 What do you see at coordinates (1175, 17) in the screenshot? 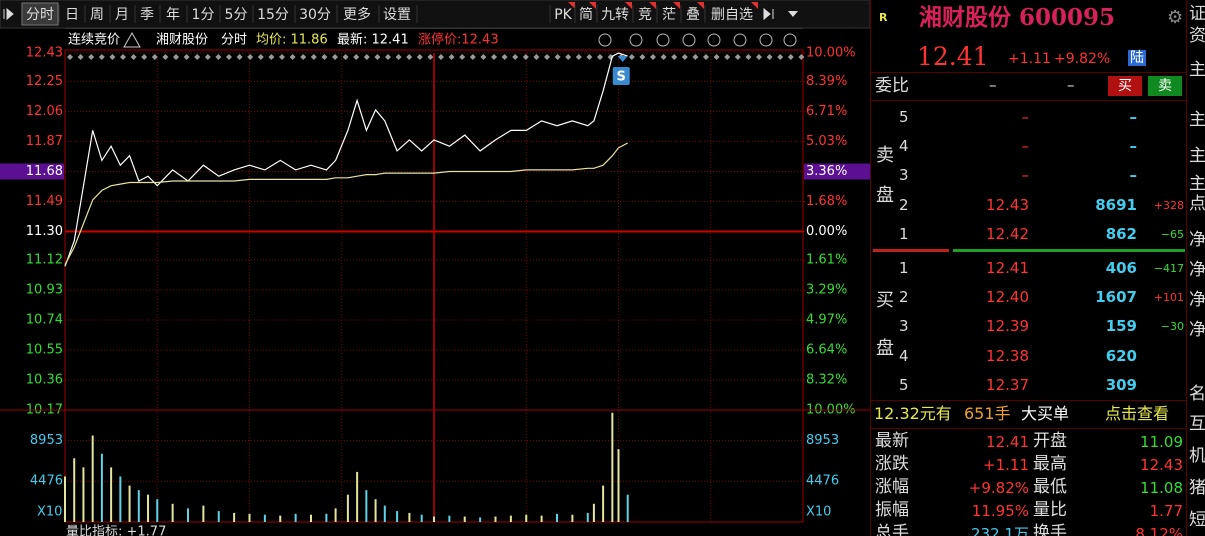
I see `settings-icon: ⚙` at bounding box center [1175, 17].